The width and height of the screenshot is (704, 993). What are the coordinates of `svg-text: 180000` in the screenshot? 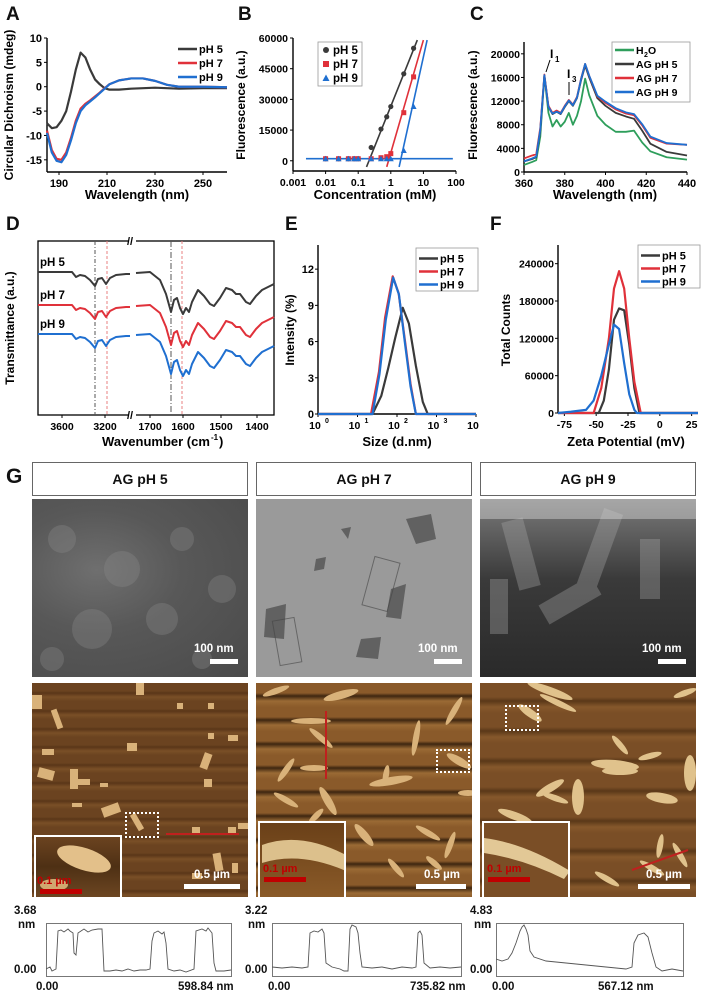 It's located at (536, 302).